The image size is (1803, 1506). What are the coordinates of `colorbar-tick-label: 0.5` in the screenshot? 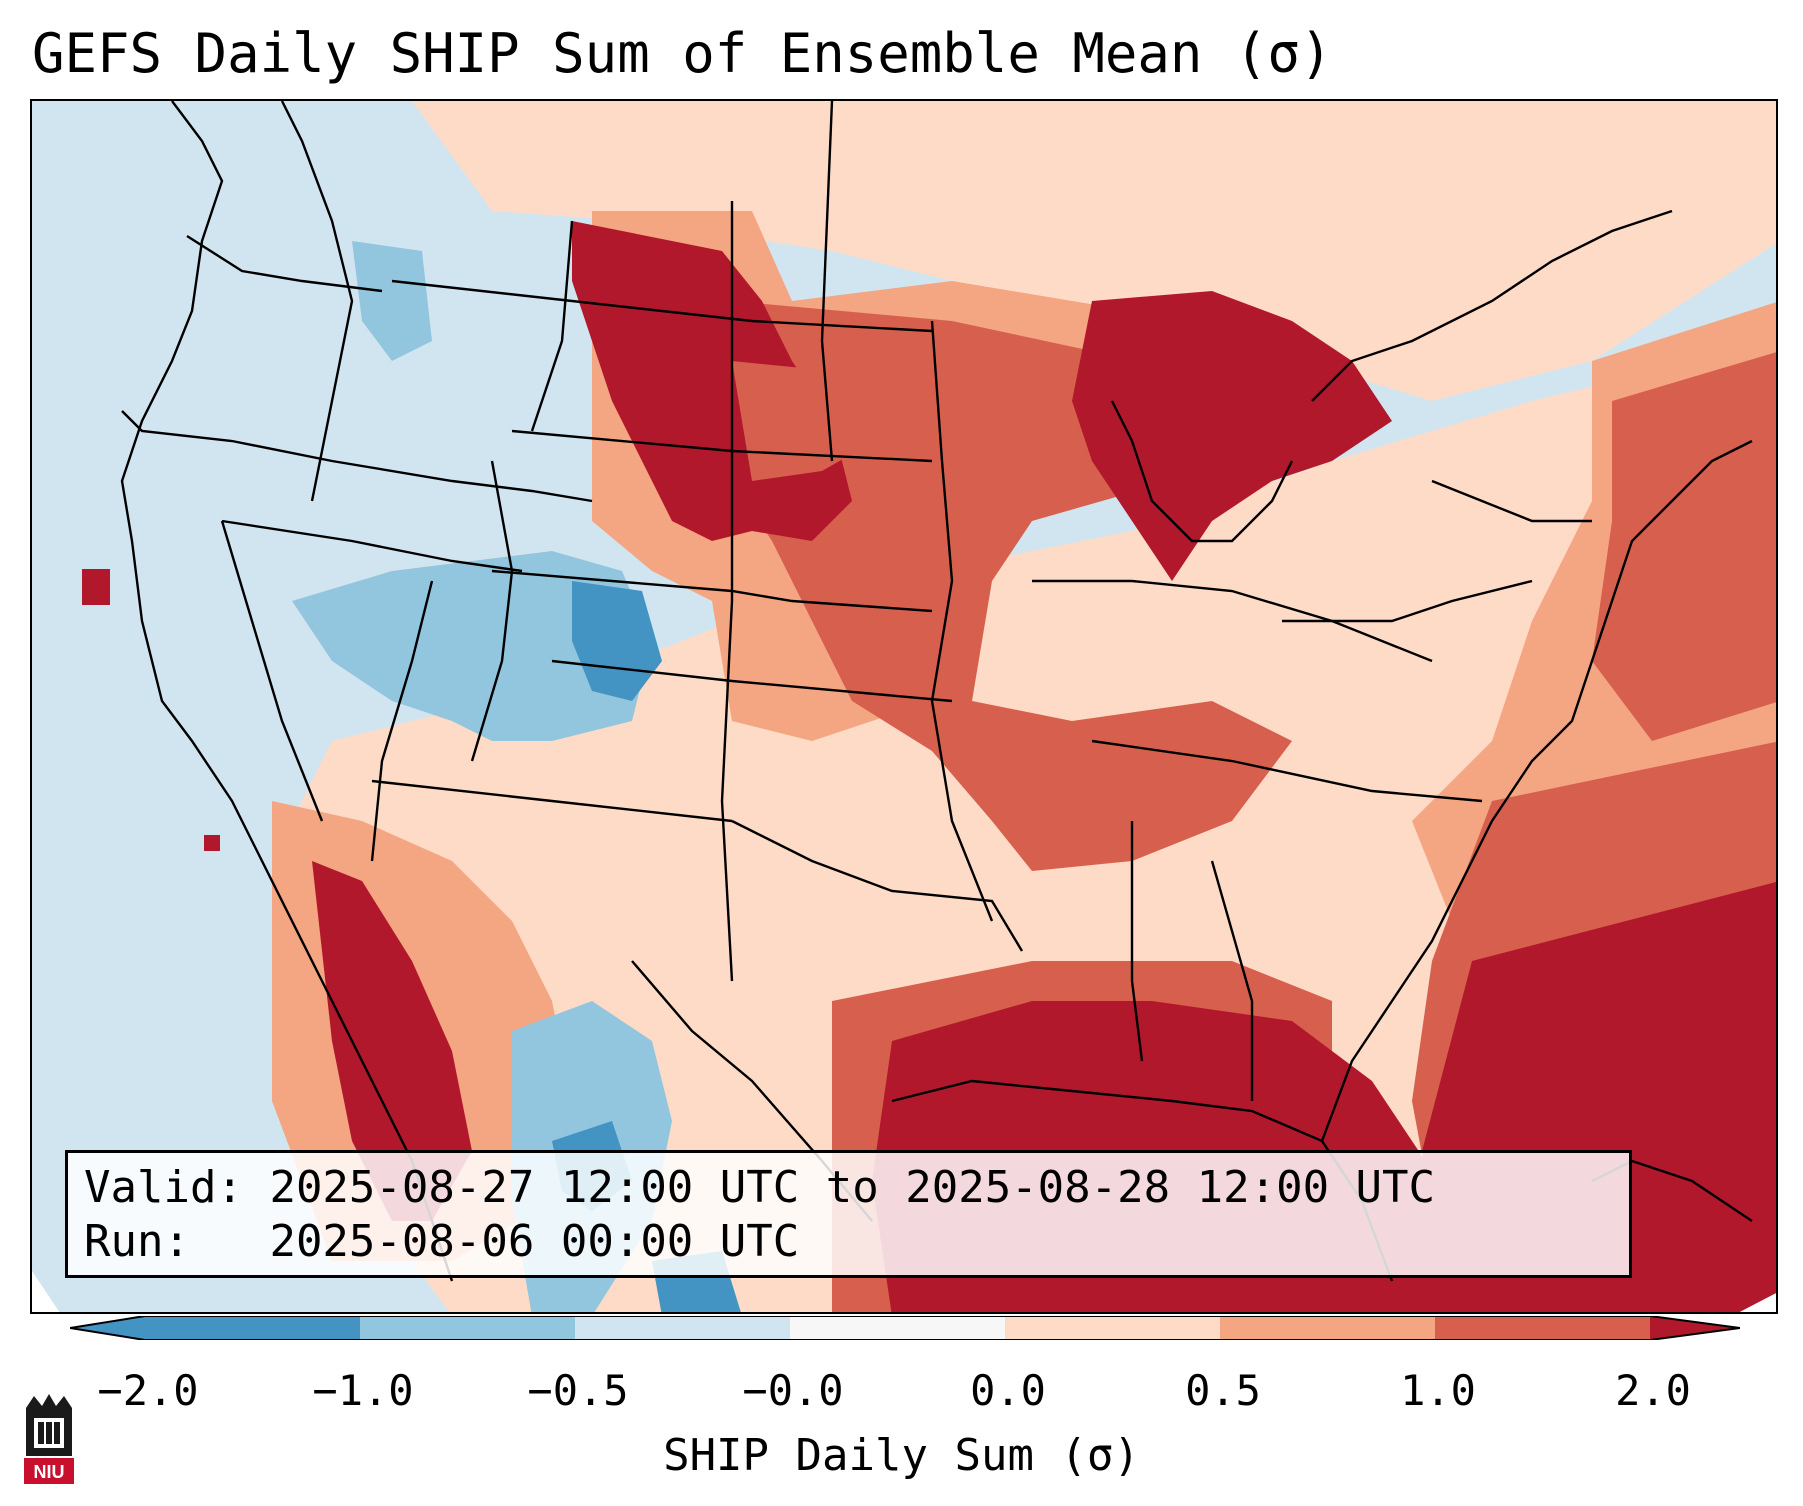 It's located at (1223, 1390).